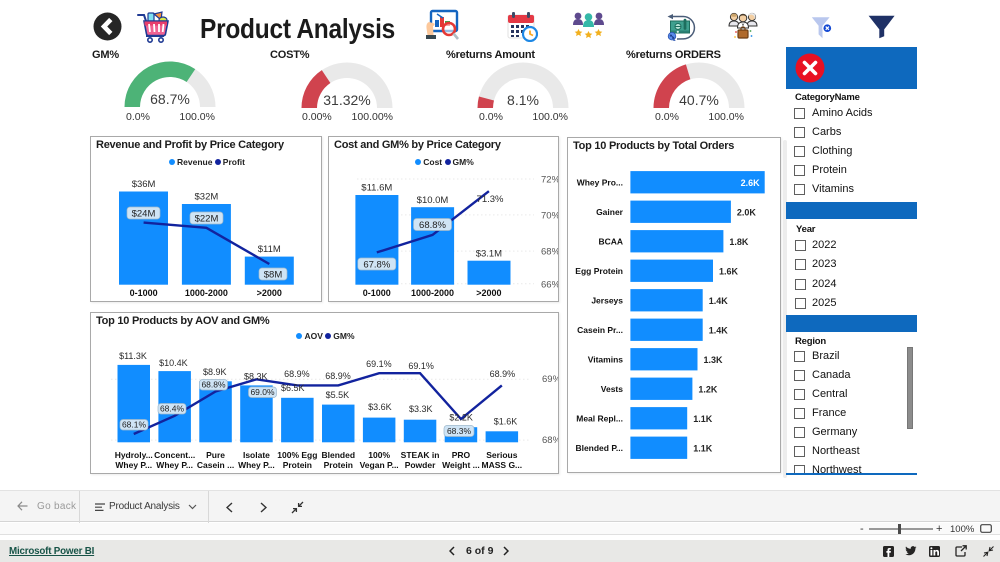 The height and width of the screenshot is (562, 1000). Describe the element at coordinates (549, 180) in the screenshot. I see `svg-text: 72%` at that location.